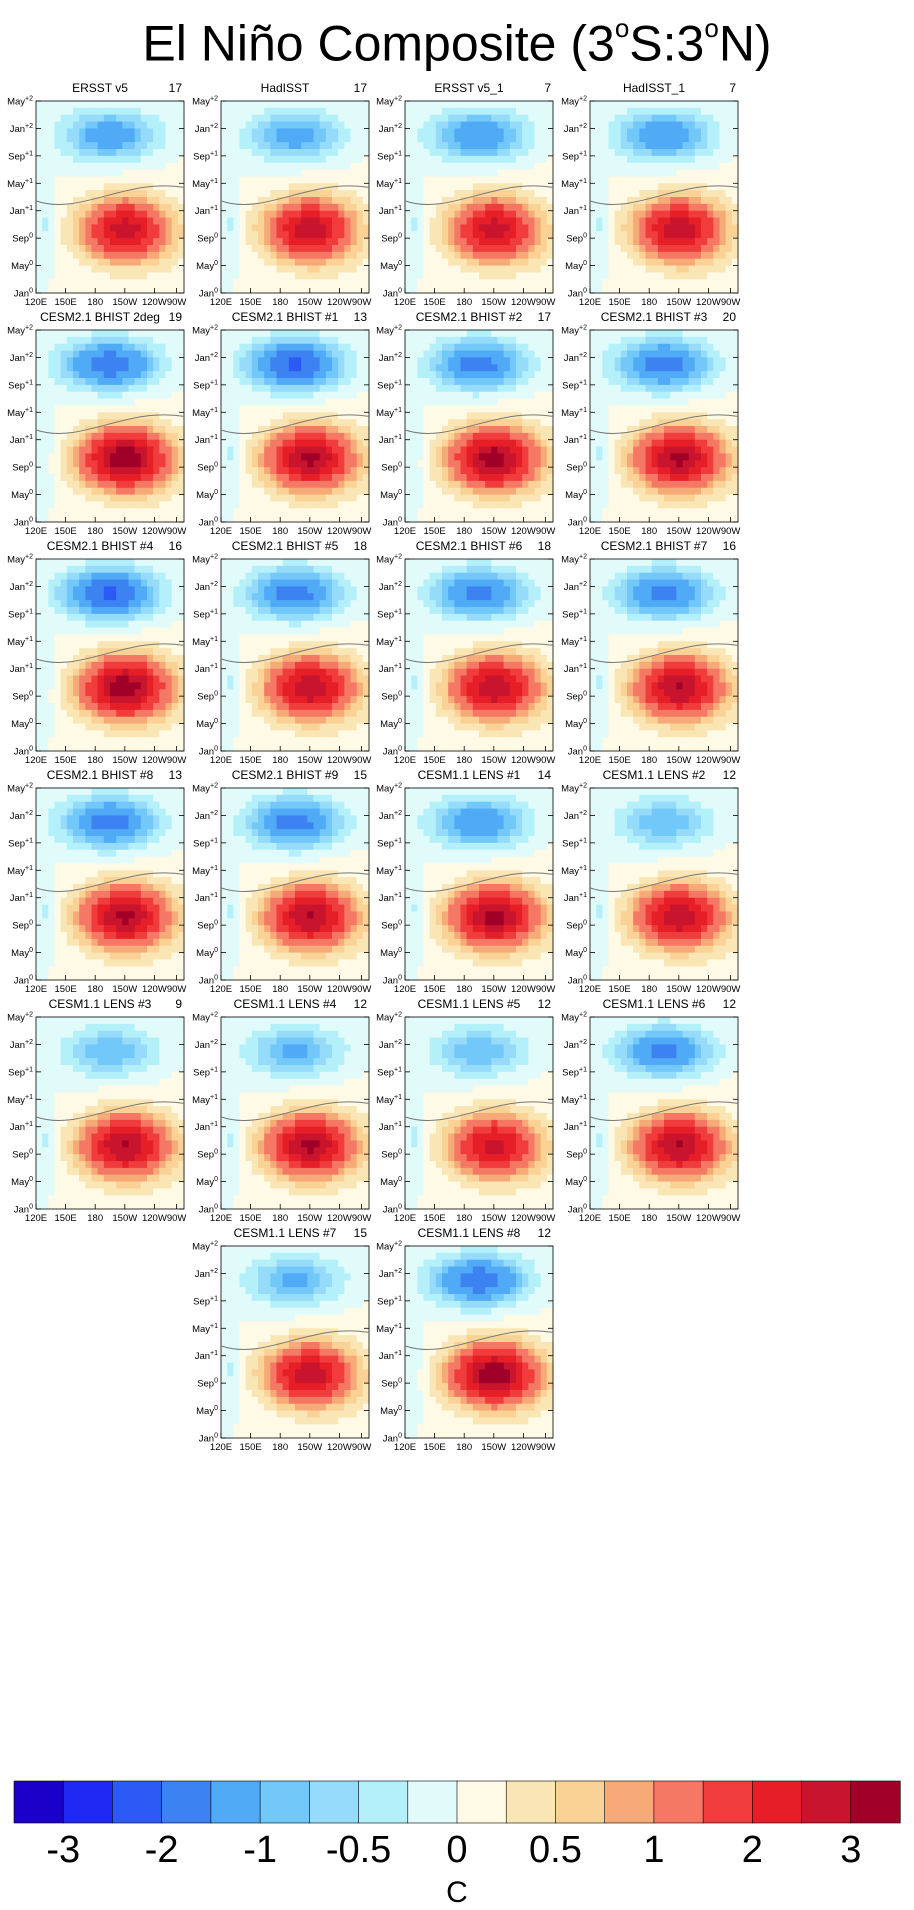 This screenshot has width=914, height=1910. Describe the element at coordinates (378, 43) in the screenshot. I see `title-prefix: El Niño Composite (3` at that location.